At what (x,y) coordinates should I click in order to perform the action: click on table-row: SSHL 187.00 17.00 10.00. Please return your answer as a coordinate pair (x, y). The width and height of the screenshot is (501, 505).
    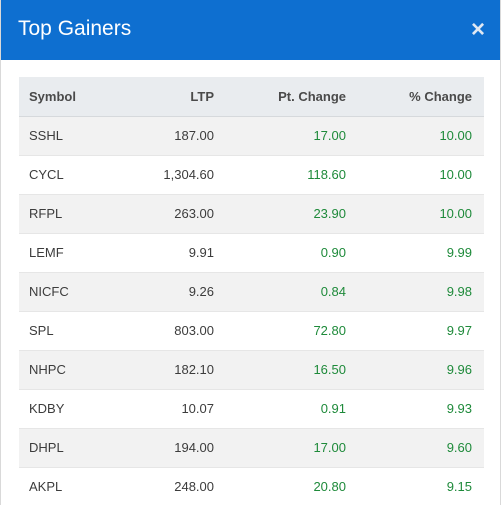
    Looking at the image, I should click on (251, 136).